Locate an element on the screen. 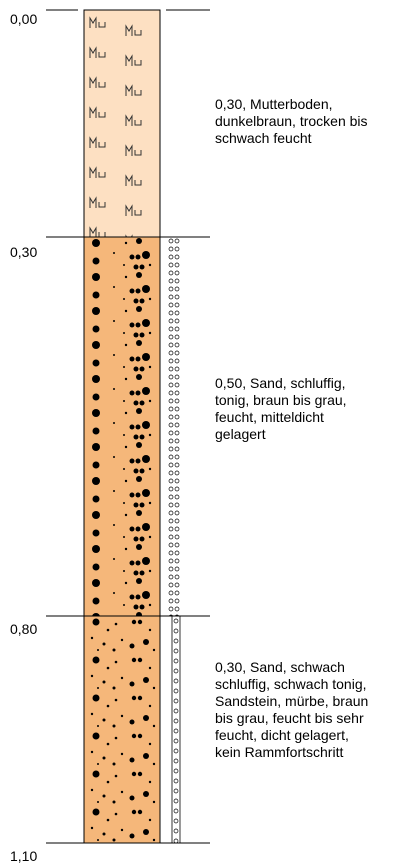  depth-label: 1,10 is located at coordinates (23, 856).